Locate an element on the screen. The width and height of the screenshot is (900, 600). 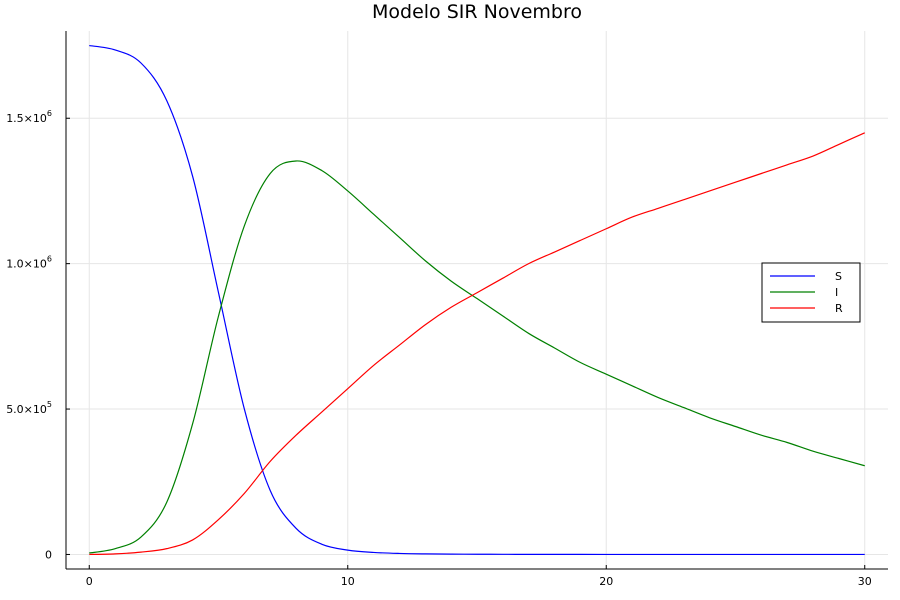
chart-title: Modelo SIR Novembro is located at coordinates (477, 12).